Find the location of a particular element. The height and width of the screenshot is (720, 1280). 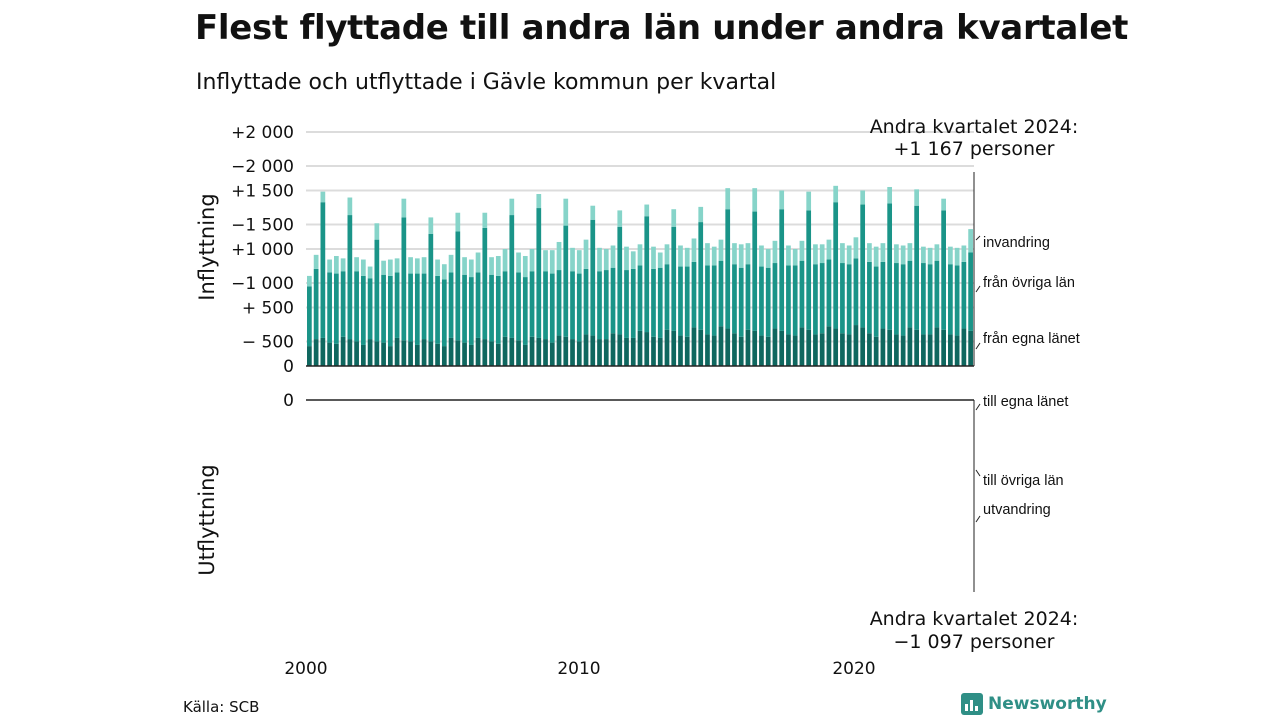

brand-name: Newsworthy is located at coordinates (1047, 704).